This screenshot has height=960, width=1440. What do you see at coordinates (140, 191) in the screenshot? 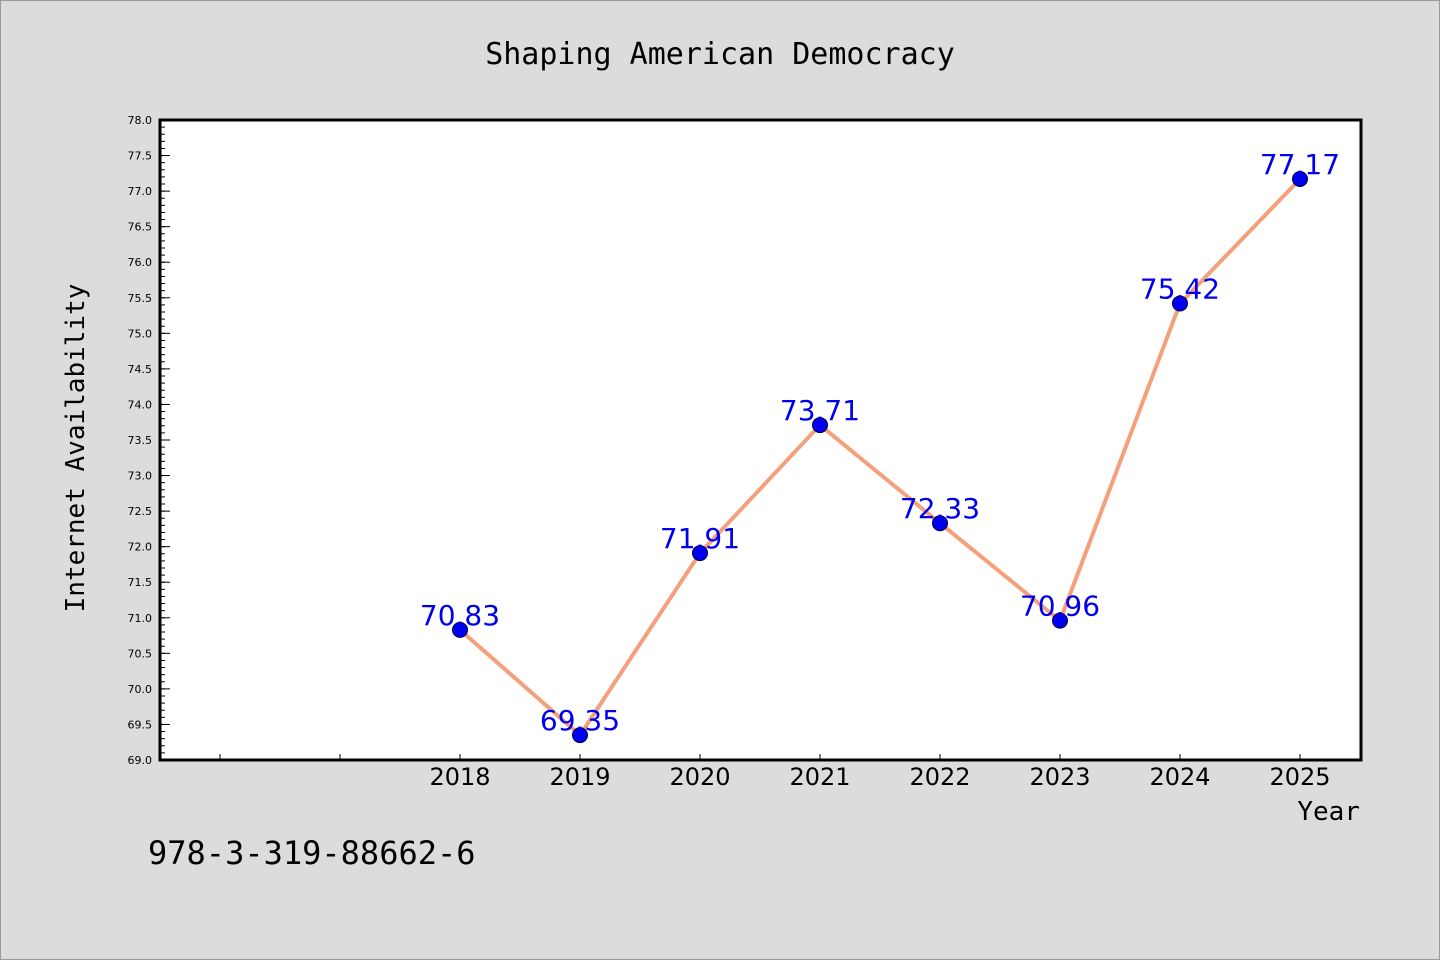
I see `y-tick-label: 77.0` at bounding box center [140, 191].